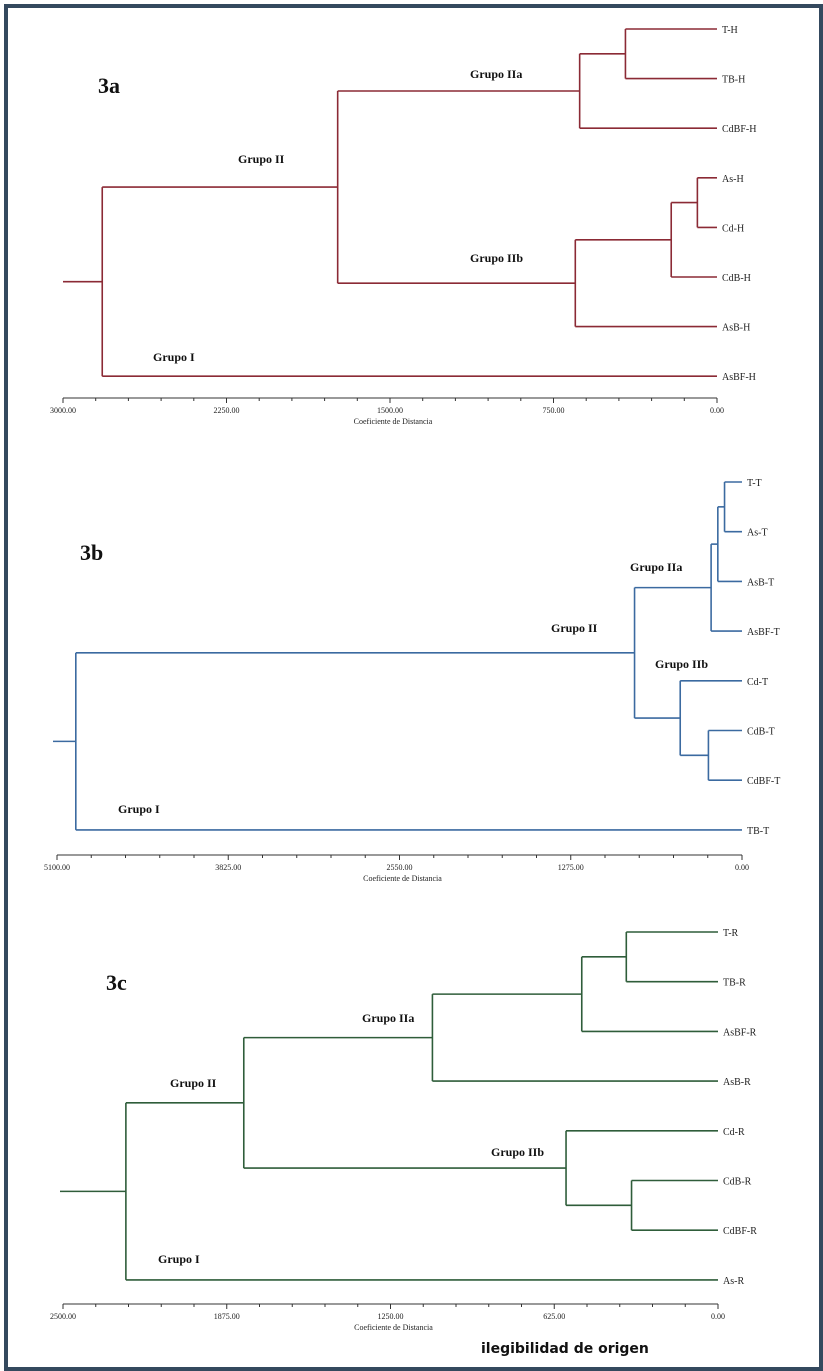 The height and width of the screenshot is (1371, 823). I want to click on leaf-label: AsBF-T, so click(763, 632).